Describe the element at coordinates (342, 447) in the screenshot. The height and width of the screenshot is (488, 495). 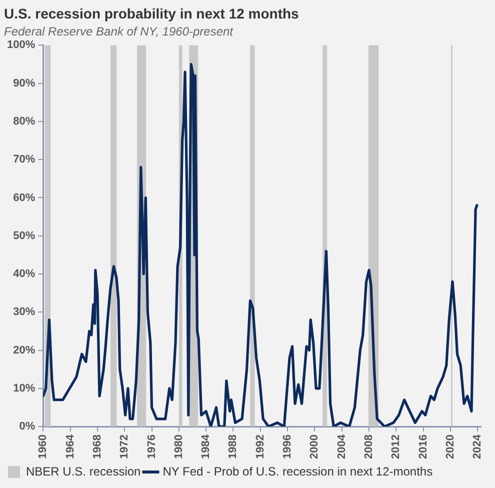
I see `x-tick-label: 2004` at that location.